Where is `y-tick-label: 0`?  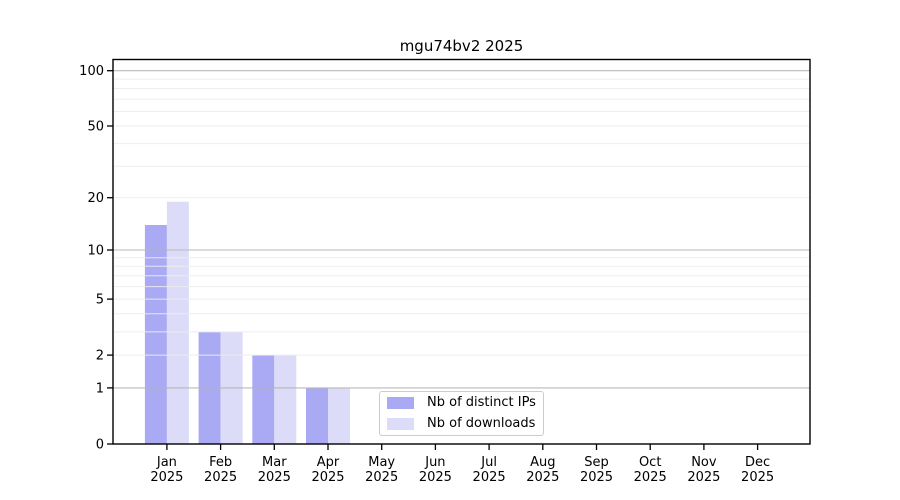 y-tick-label: 0 is located at coordinates (100, 445).